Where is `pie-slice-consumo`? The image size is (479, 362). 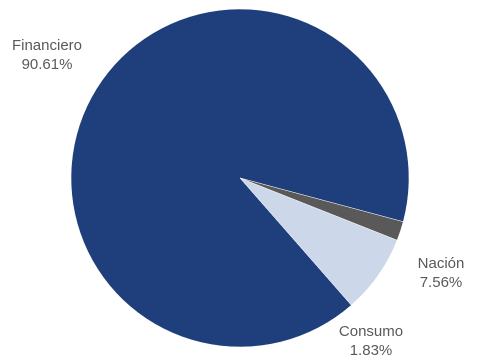
pie-slice-consumo is located at coordinates (321, 209).